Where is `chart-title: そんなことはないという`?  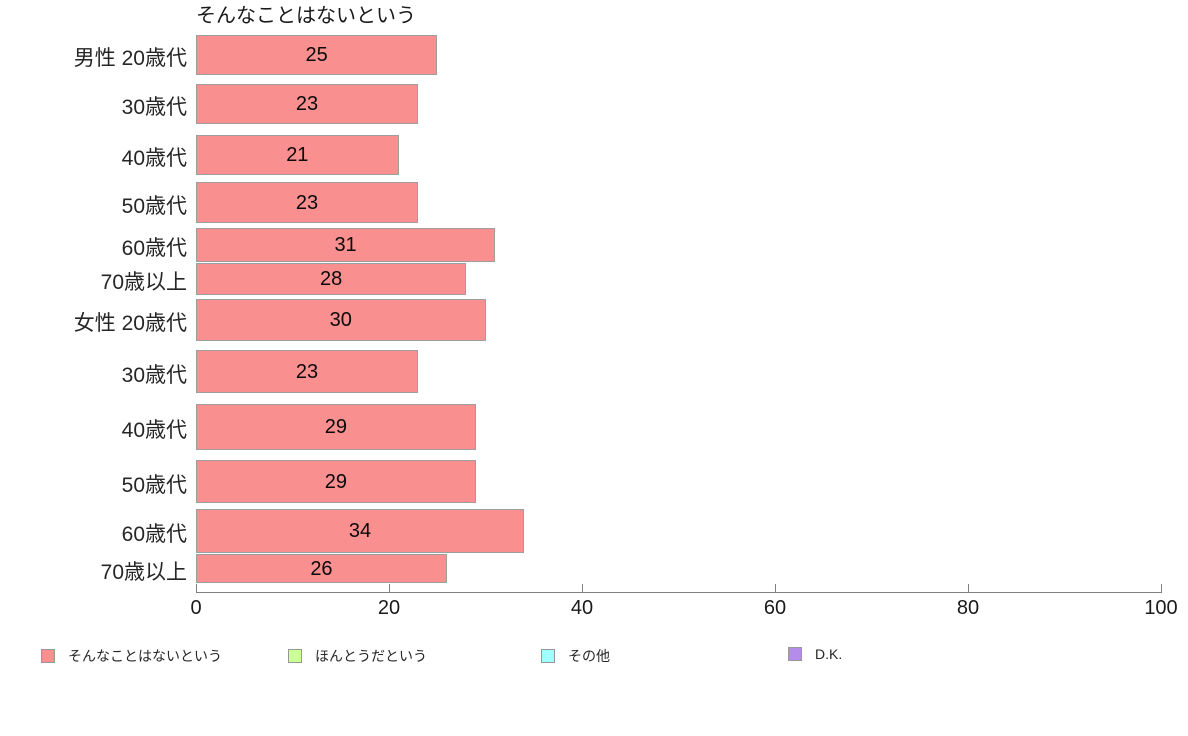
chart-title: そんなことはないという is located at coordinates (306, 16).